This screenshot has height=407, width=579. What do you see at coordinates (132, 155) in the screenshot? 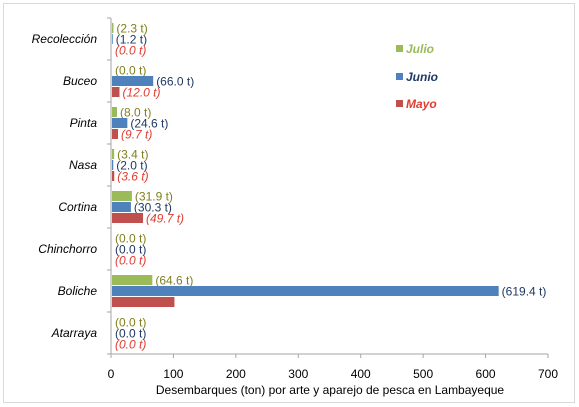
I see `data-label-julio: (3.4 t)` at bounding box center [132, 155].